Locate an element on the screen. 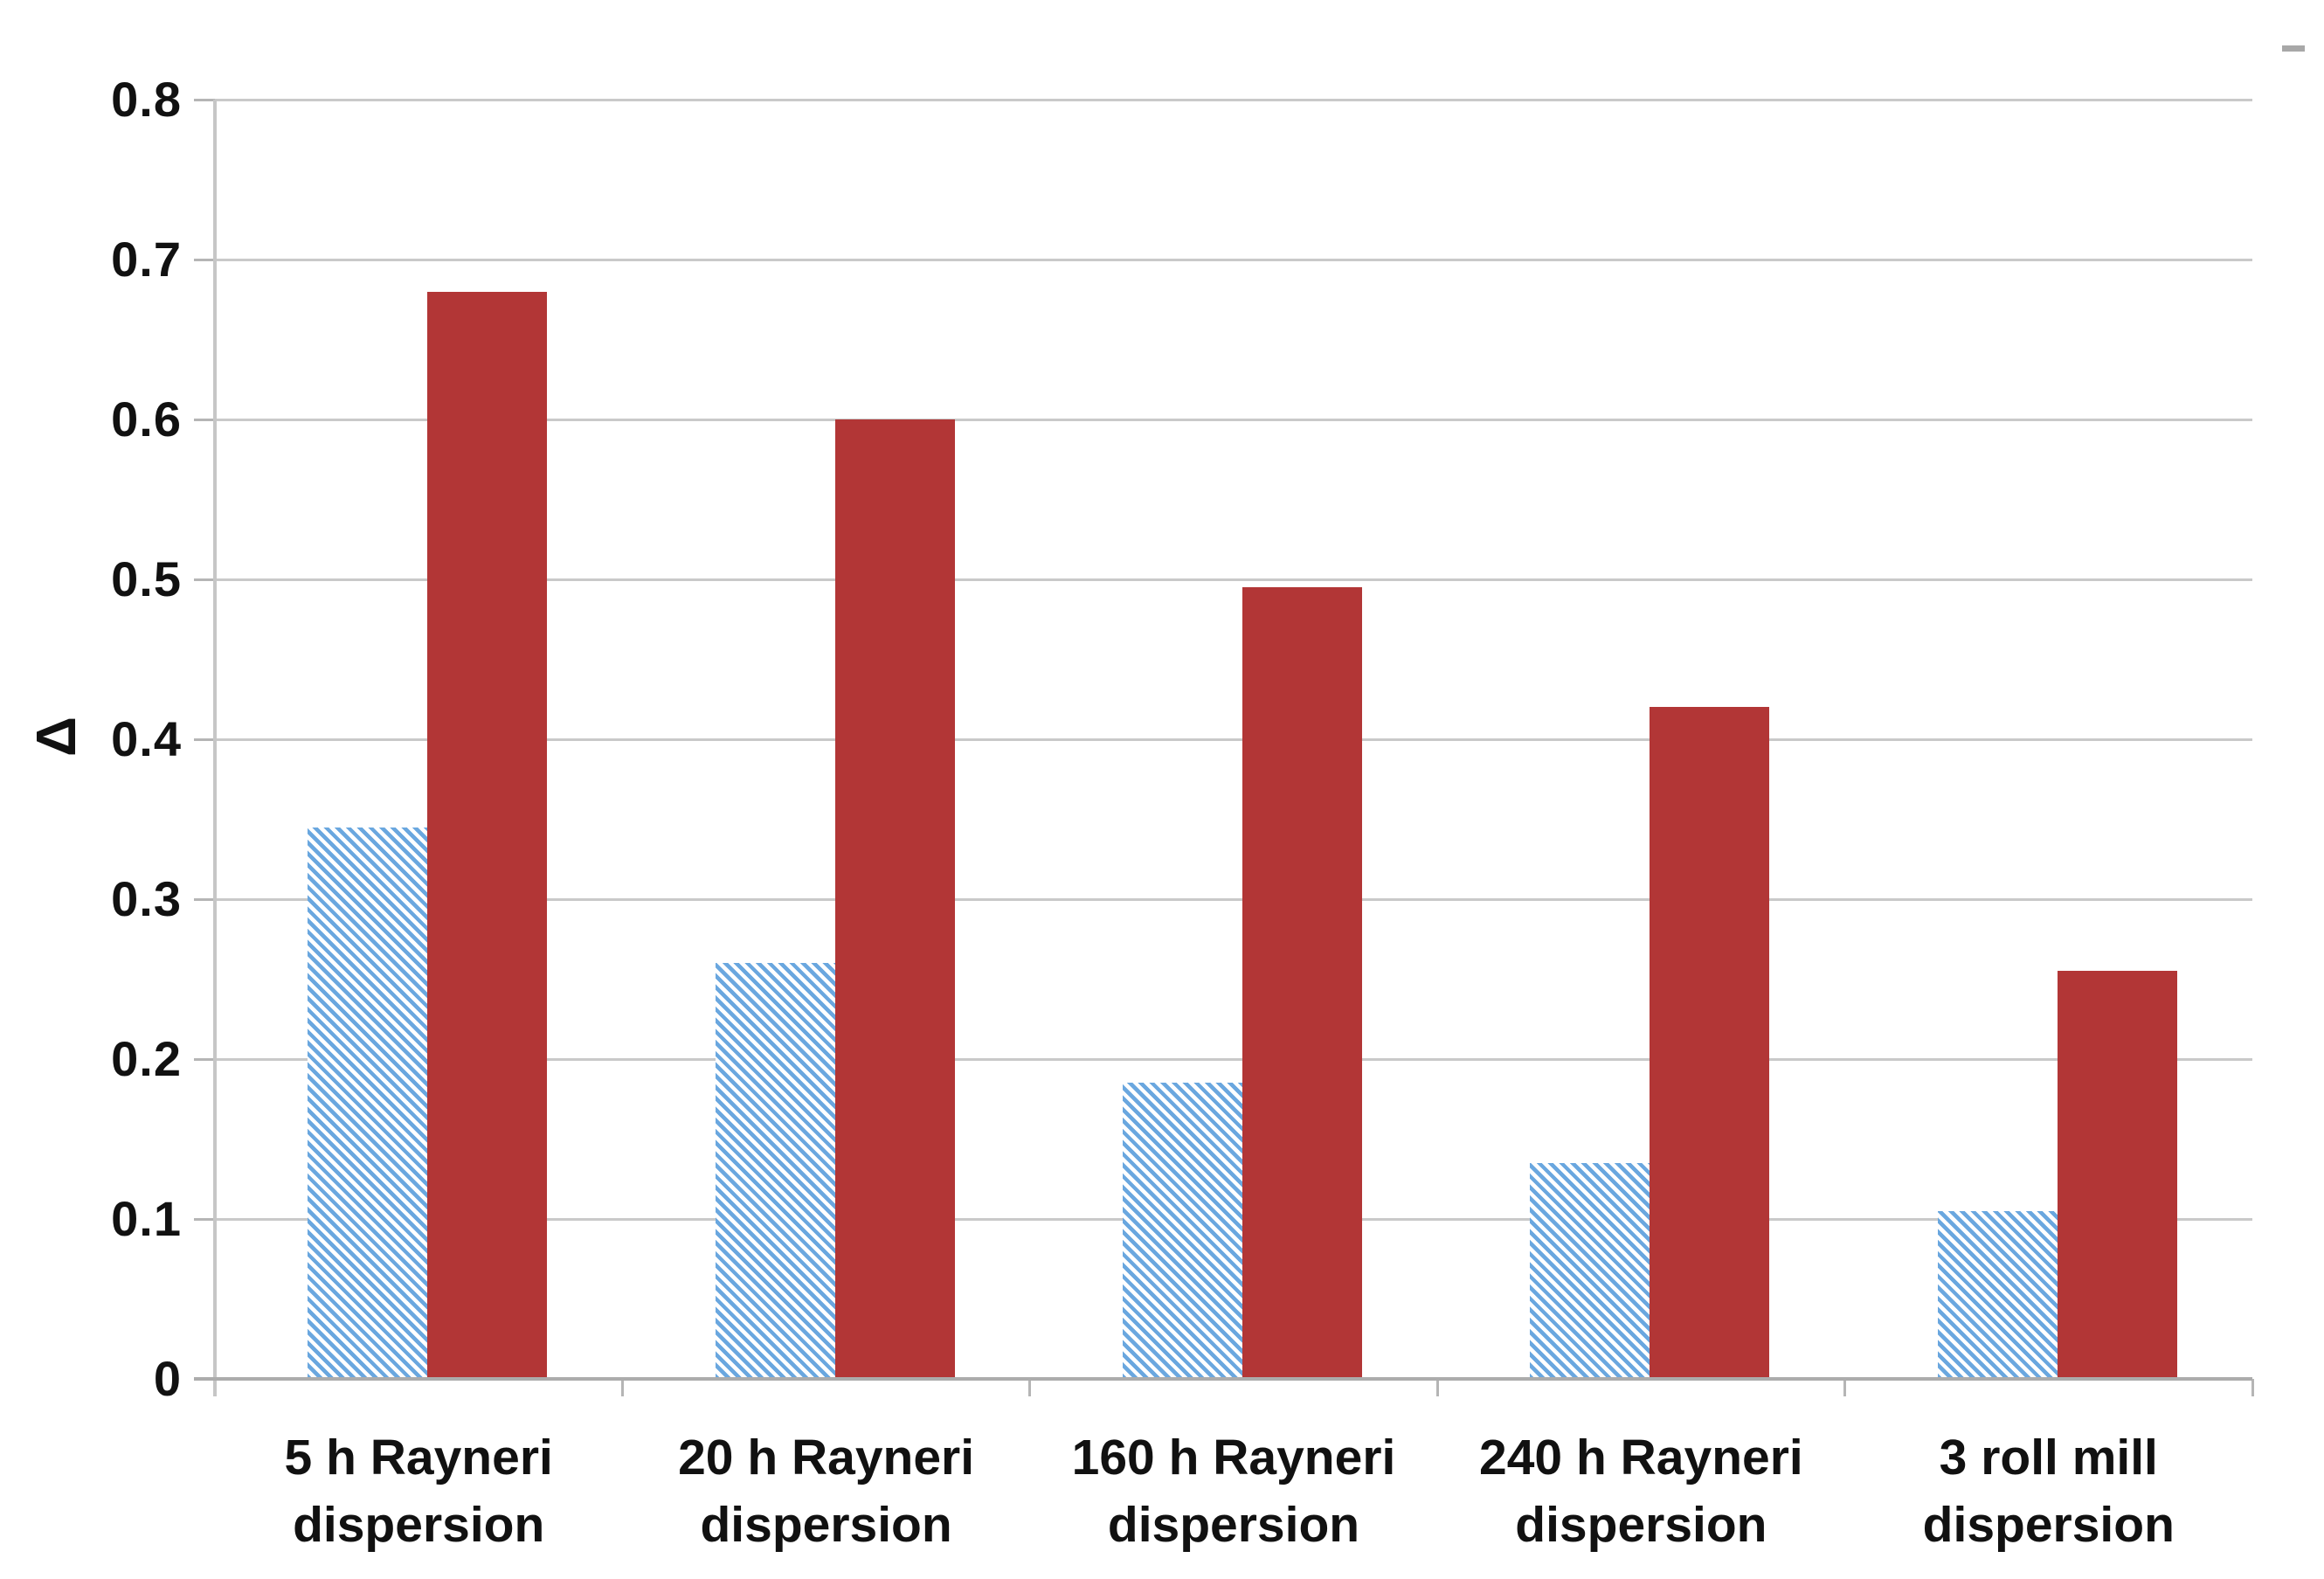 The width and height of the screenshot is (2324, 1579). category-label-line1: 240 h Rayneri is located at coordinates (1641, 1458).